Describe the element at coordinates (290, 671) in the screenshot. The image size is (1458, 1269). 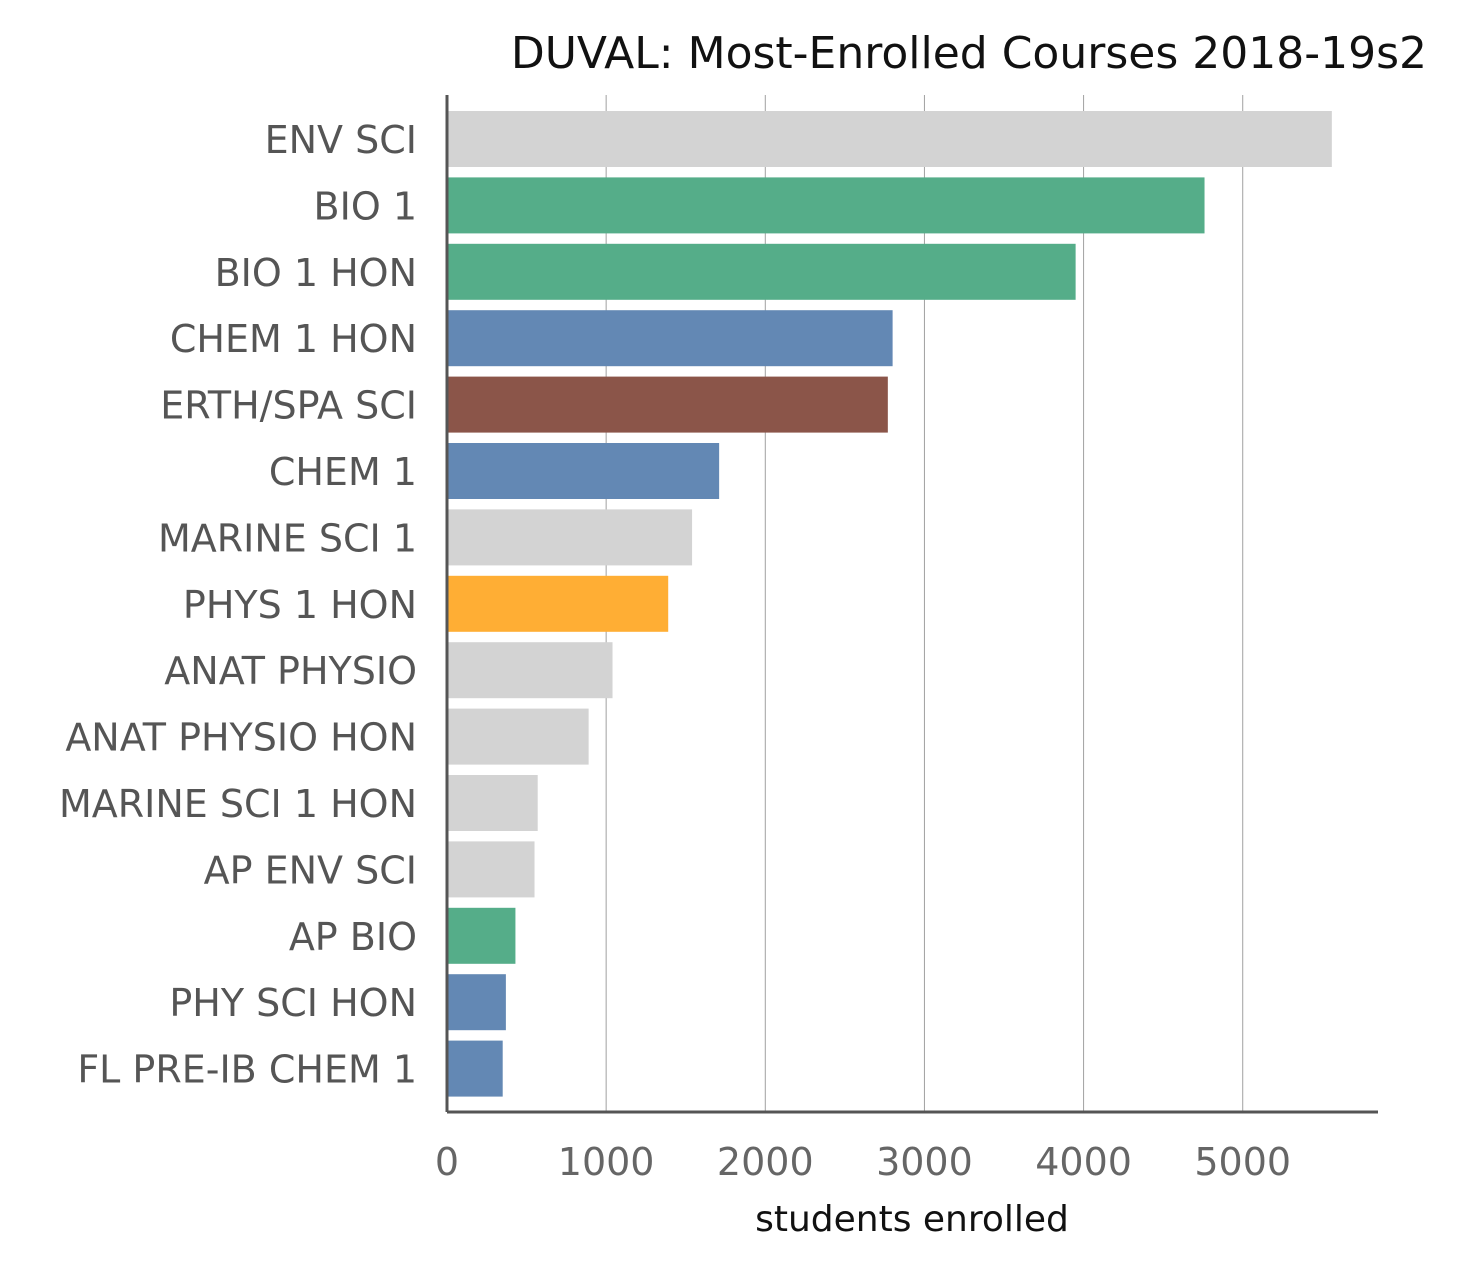
I see `category-label: ANAT PHYSIO` at that location.